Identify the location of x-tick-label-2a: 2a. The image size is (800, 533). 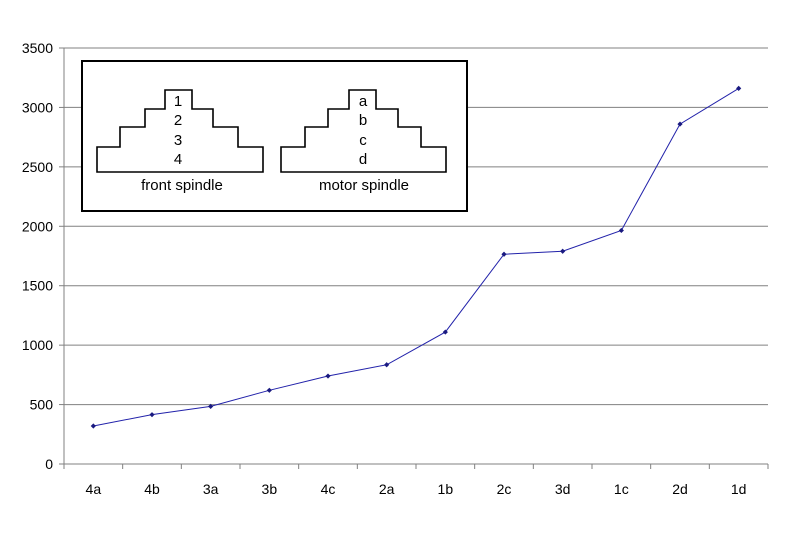
(387, 489).